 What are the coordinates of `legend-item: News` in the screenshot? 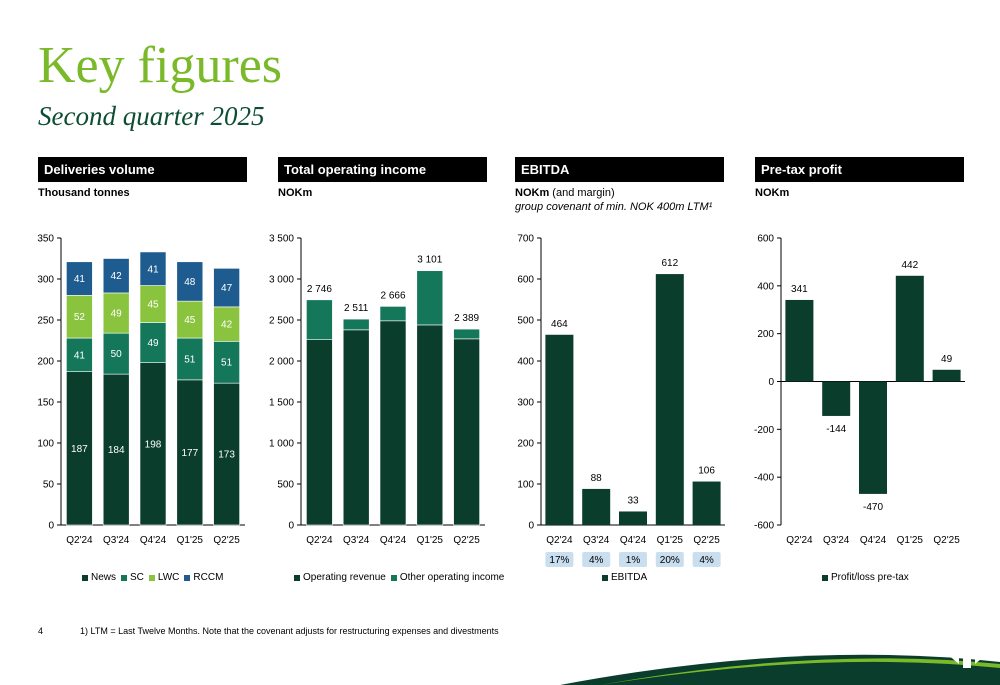 It's located at (99, 577).